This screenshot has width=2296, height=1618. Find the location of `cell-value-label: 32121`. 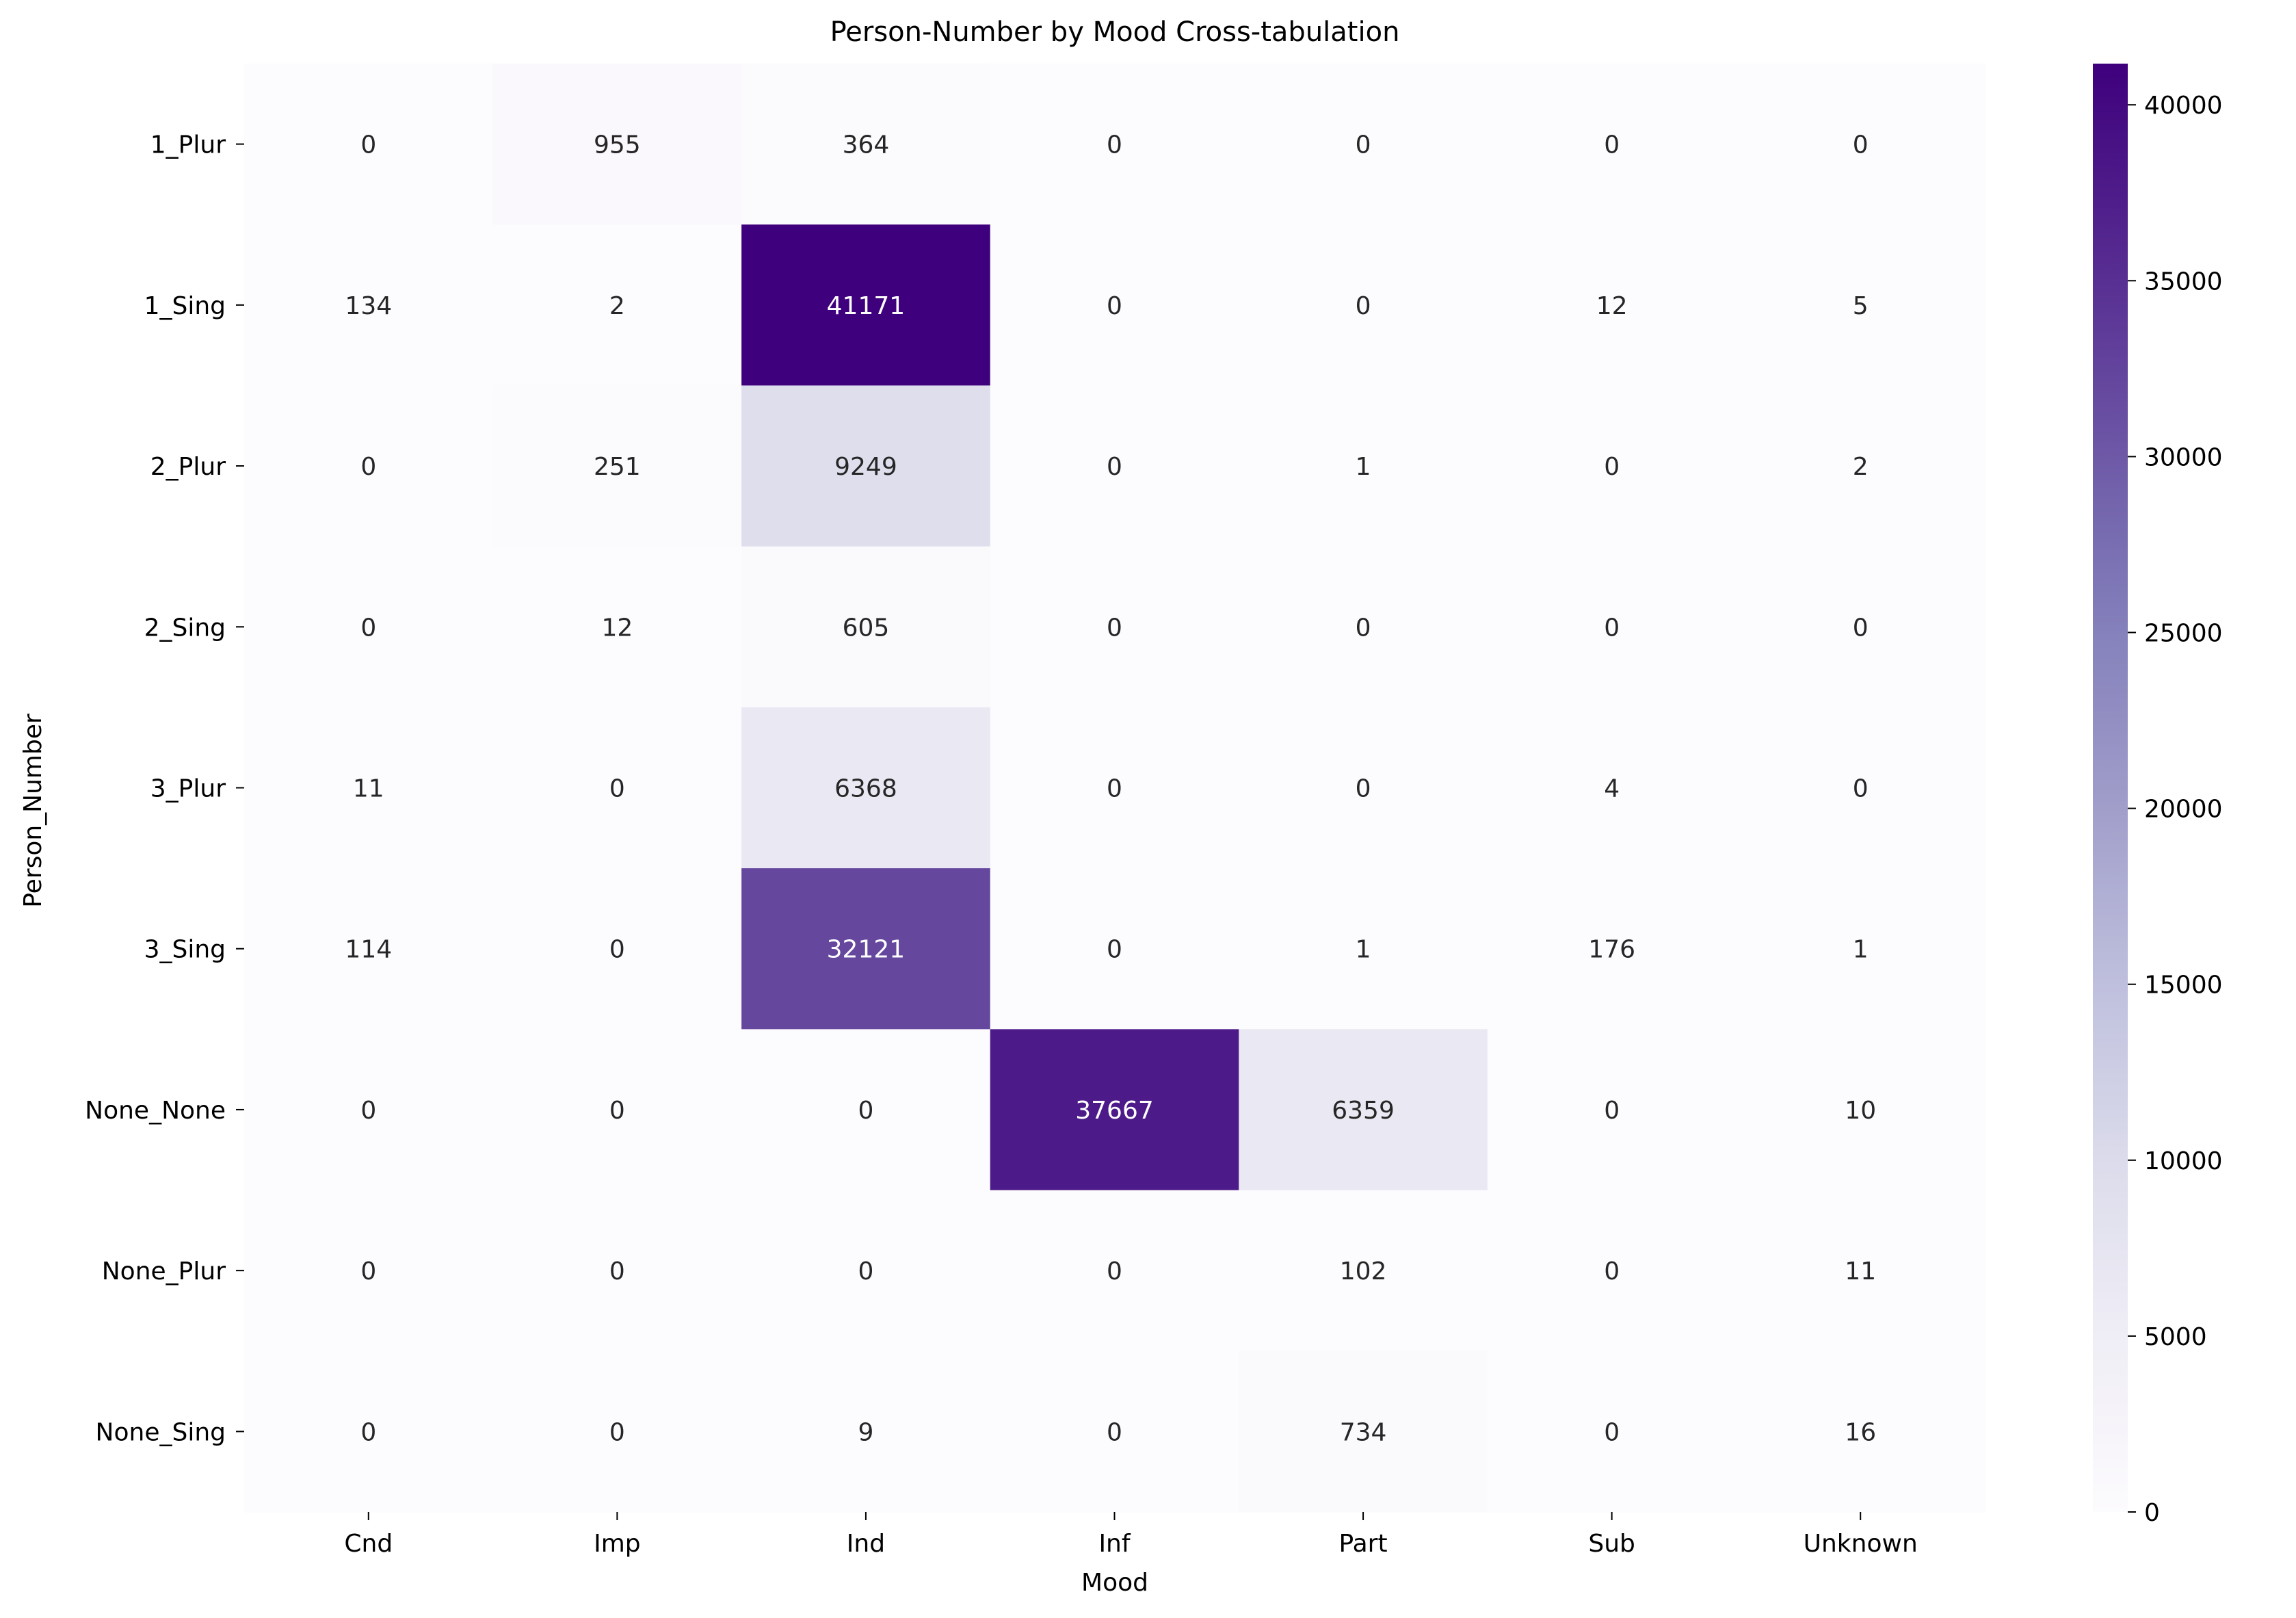

cell-value-label: 32121 is located at coordinates (866, 950).